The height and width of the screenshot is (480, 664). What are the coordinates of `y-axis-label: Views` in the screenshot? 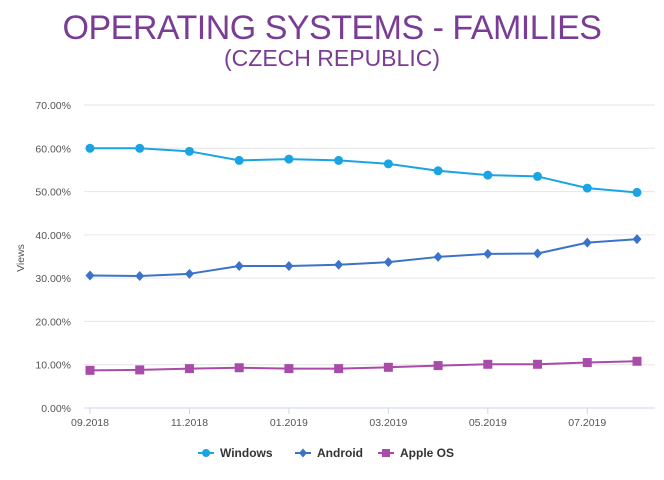 It's located at (21, 258).